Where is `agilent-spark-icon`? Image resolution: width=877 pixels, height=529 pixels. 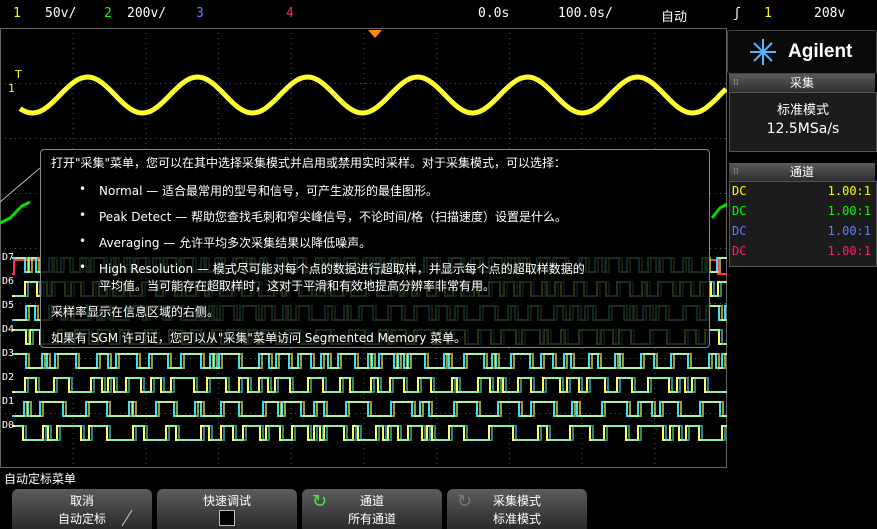
agilent-spark-icon is located at coordinates (763, 52).